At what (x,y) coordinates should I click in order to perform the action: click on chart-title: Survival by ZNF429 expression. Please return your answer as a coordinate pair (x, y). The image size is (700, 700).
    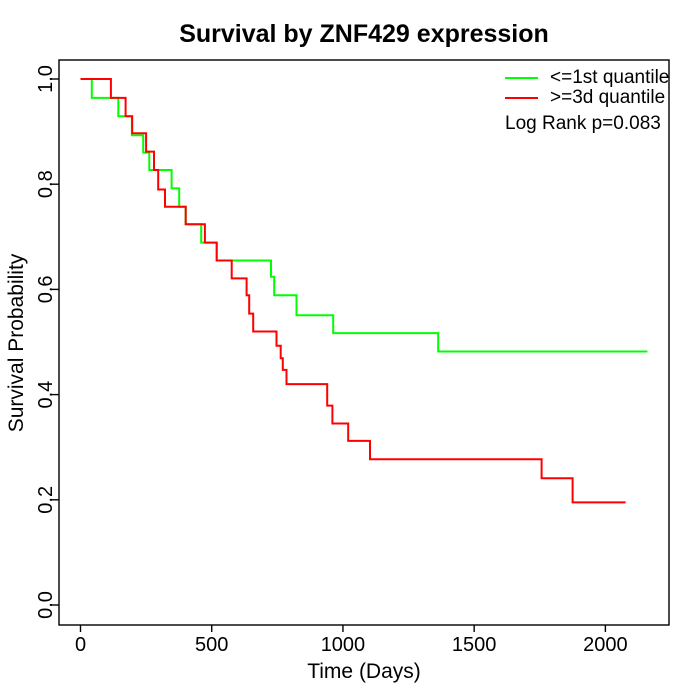
    Looking at the image, I should click on (364, 34).